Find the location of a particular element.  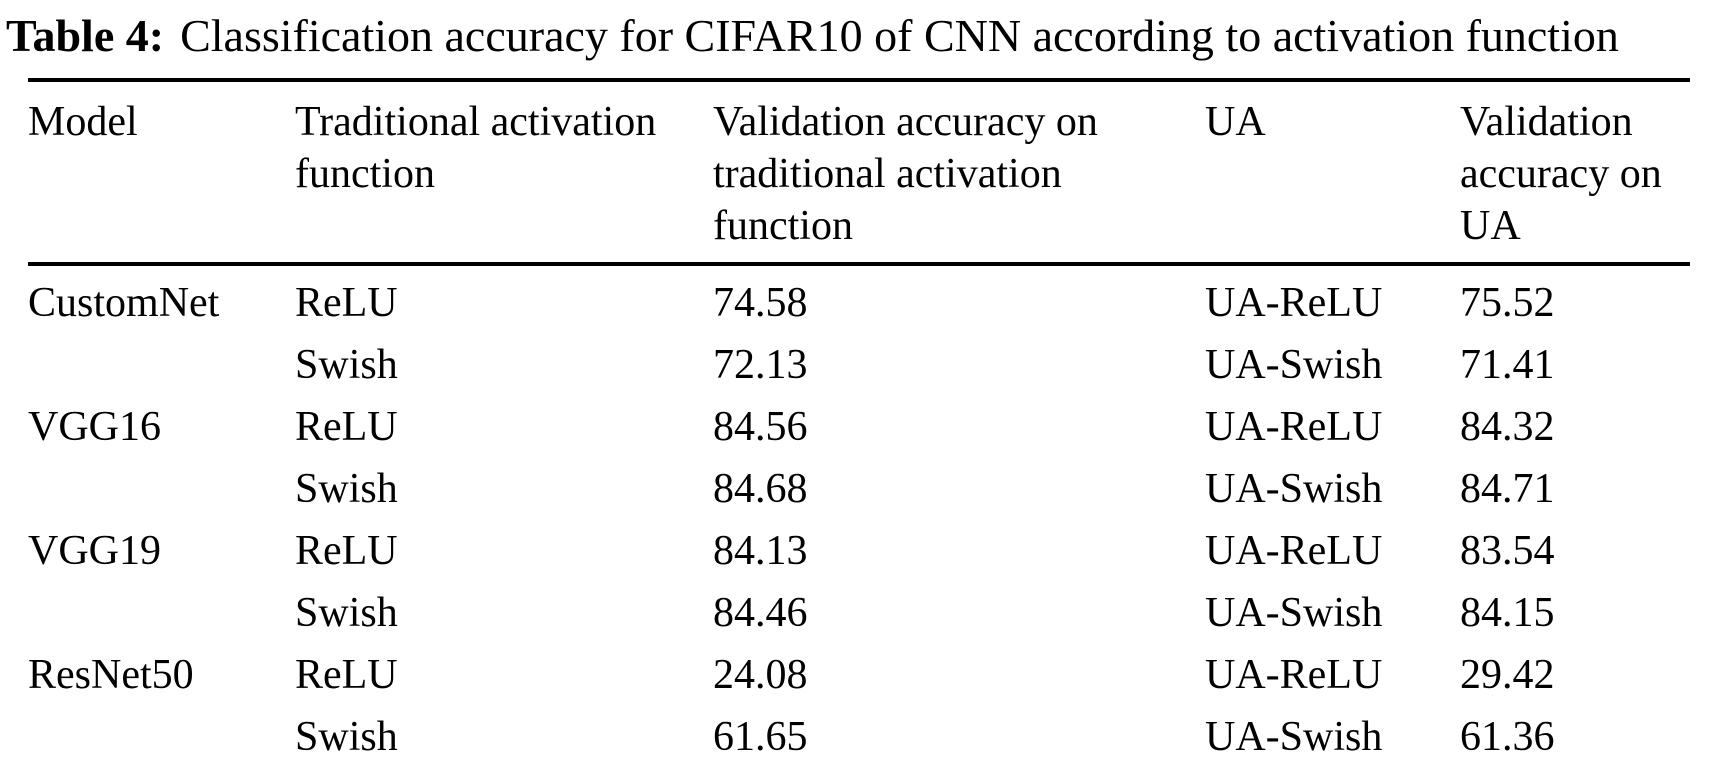

model-cell: CustomNet is located at coordinates (124, 303).